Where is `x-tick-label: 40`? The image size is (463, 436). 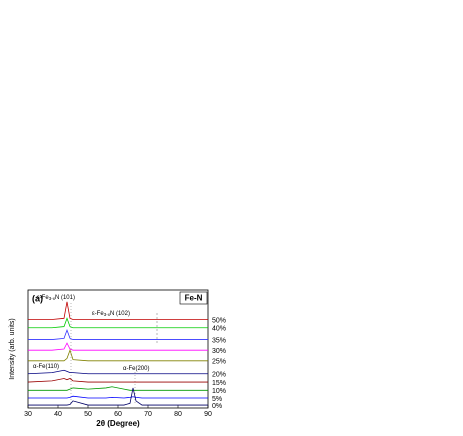
x-tick-label: 40 is located at coordinates (58, 414).